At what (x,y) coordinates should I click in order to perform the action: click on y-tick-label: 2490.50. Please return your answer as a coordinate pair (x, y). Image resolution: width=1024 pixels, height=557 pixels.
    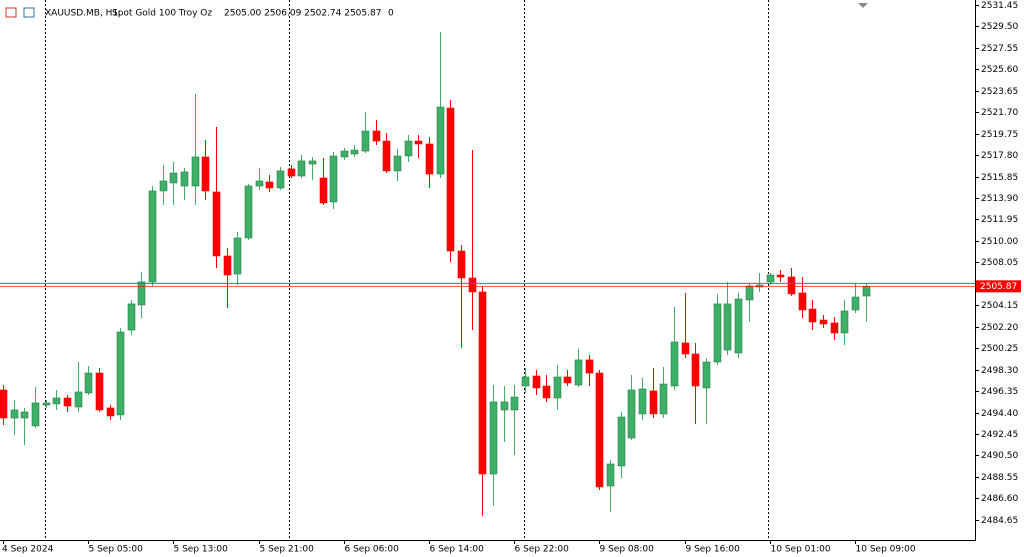
    Looking at the image, I should click on (999, 456).